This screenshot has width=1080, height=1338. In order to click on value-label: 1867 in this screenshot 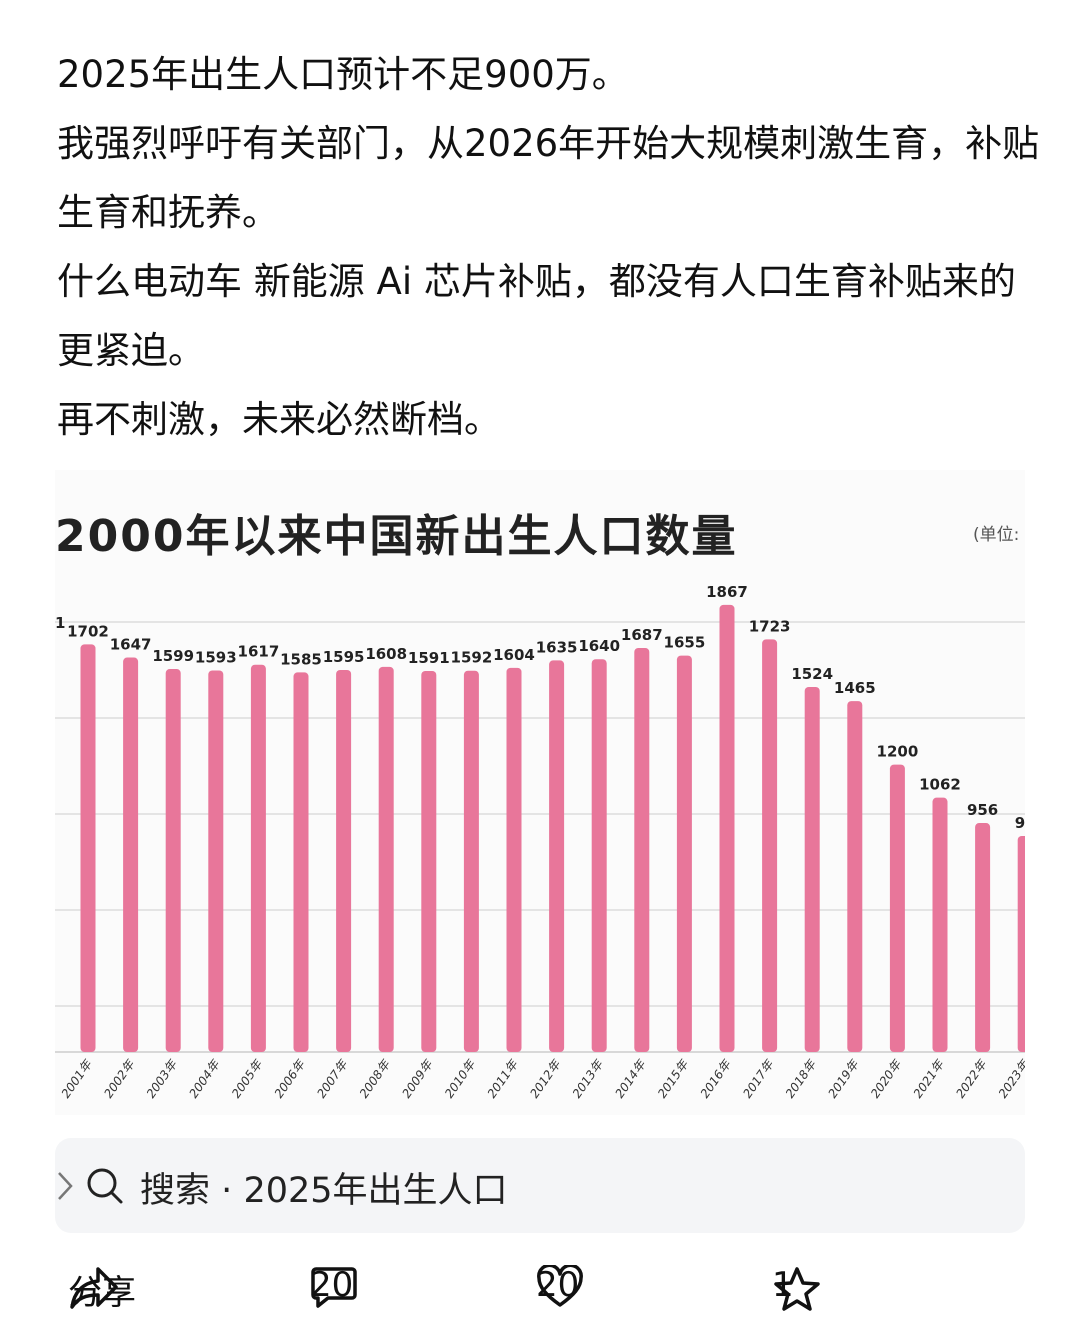, I will do `click(727, 592)`.